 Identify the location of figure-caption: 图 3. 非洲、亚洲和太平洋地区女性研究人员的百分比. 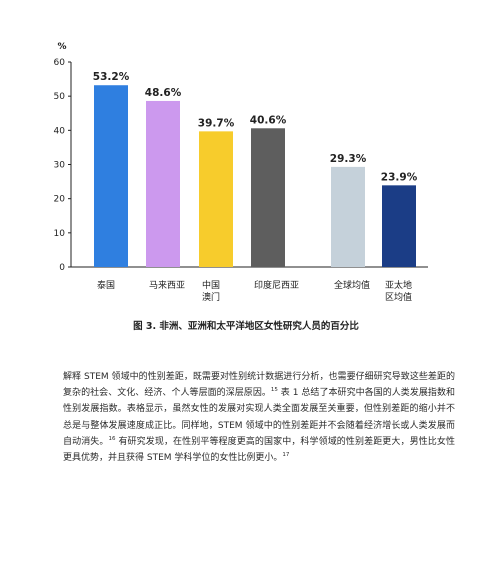
(246, 326).